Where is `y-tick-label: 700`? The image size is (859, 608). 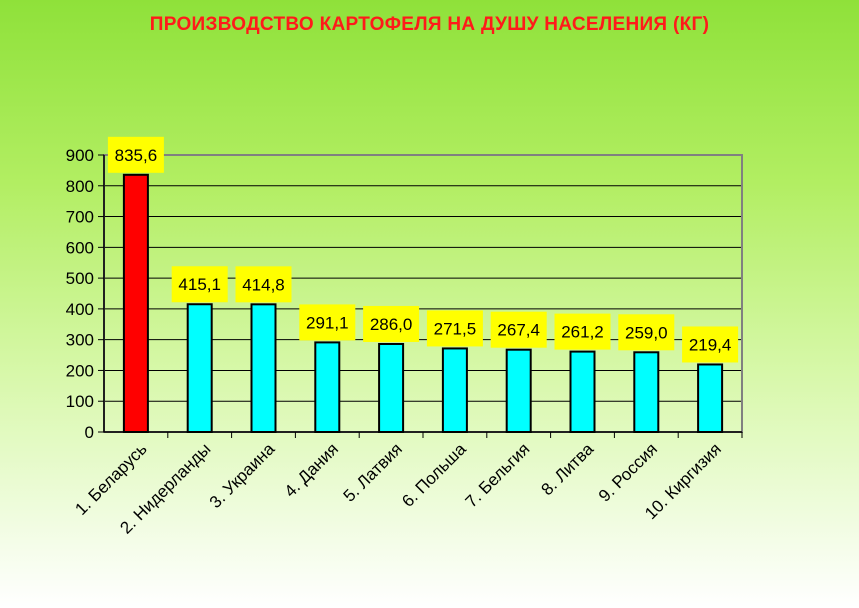
y-tick-label: 700 is located at coordinates (80, 217).